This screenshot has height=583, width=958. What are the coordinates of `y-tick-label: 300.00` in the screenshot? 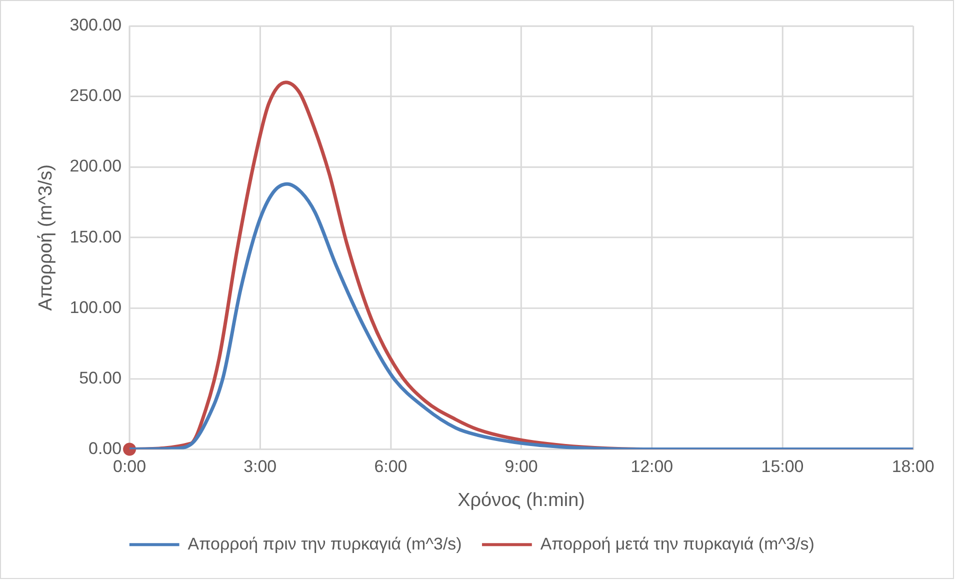 It's located at (96, 25).